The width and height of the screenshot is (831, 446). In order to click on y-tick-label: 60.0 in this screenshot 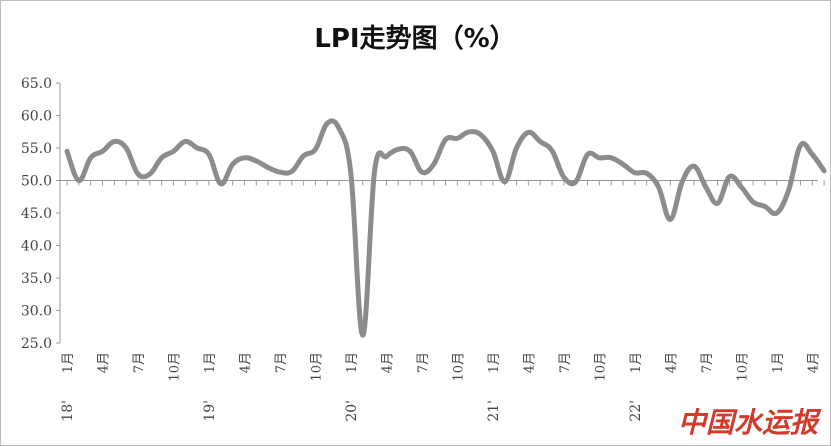, I will do `click(36, 117)`.